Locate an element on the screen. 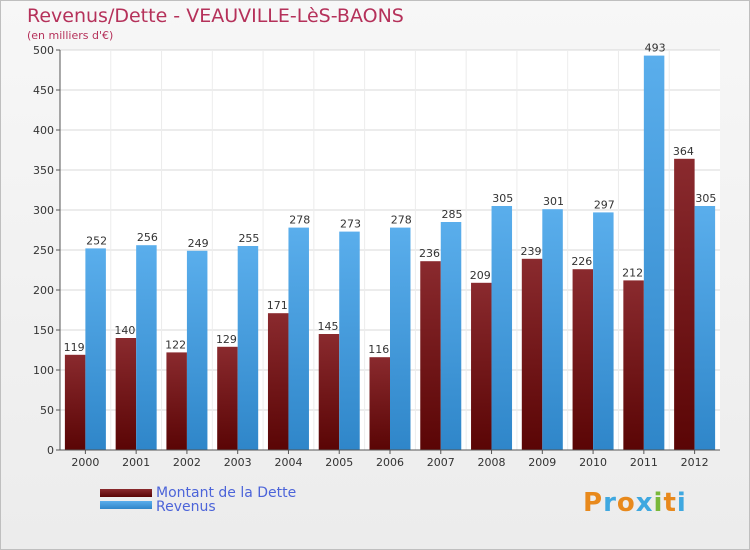  bar-dette-label: 129 is located at coordinates (226, 339).